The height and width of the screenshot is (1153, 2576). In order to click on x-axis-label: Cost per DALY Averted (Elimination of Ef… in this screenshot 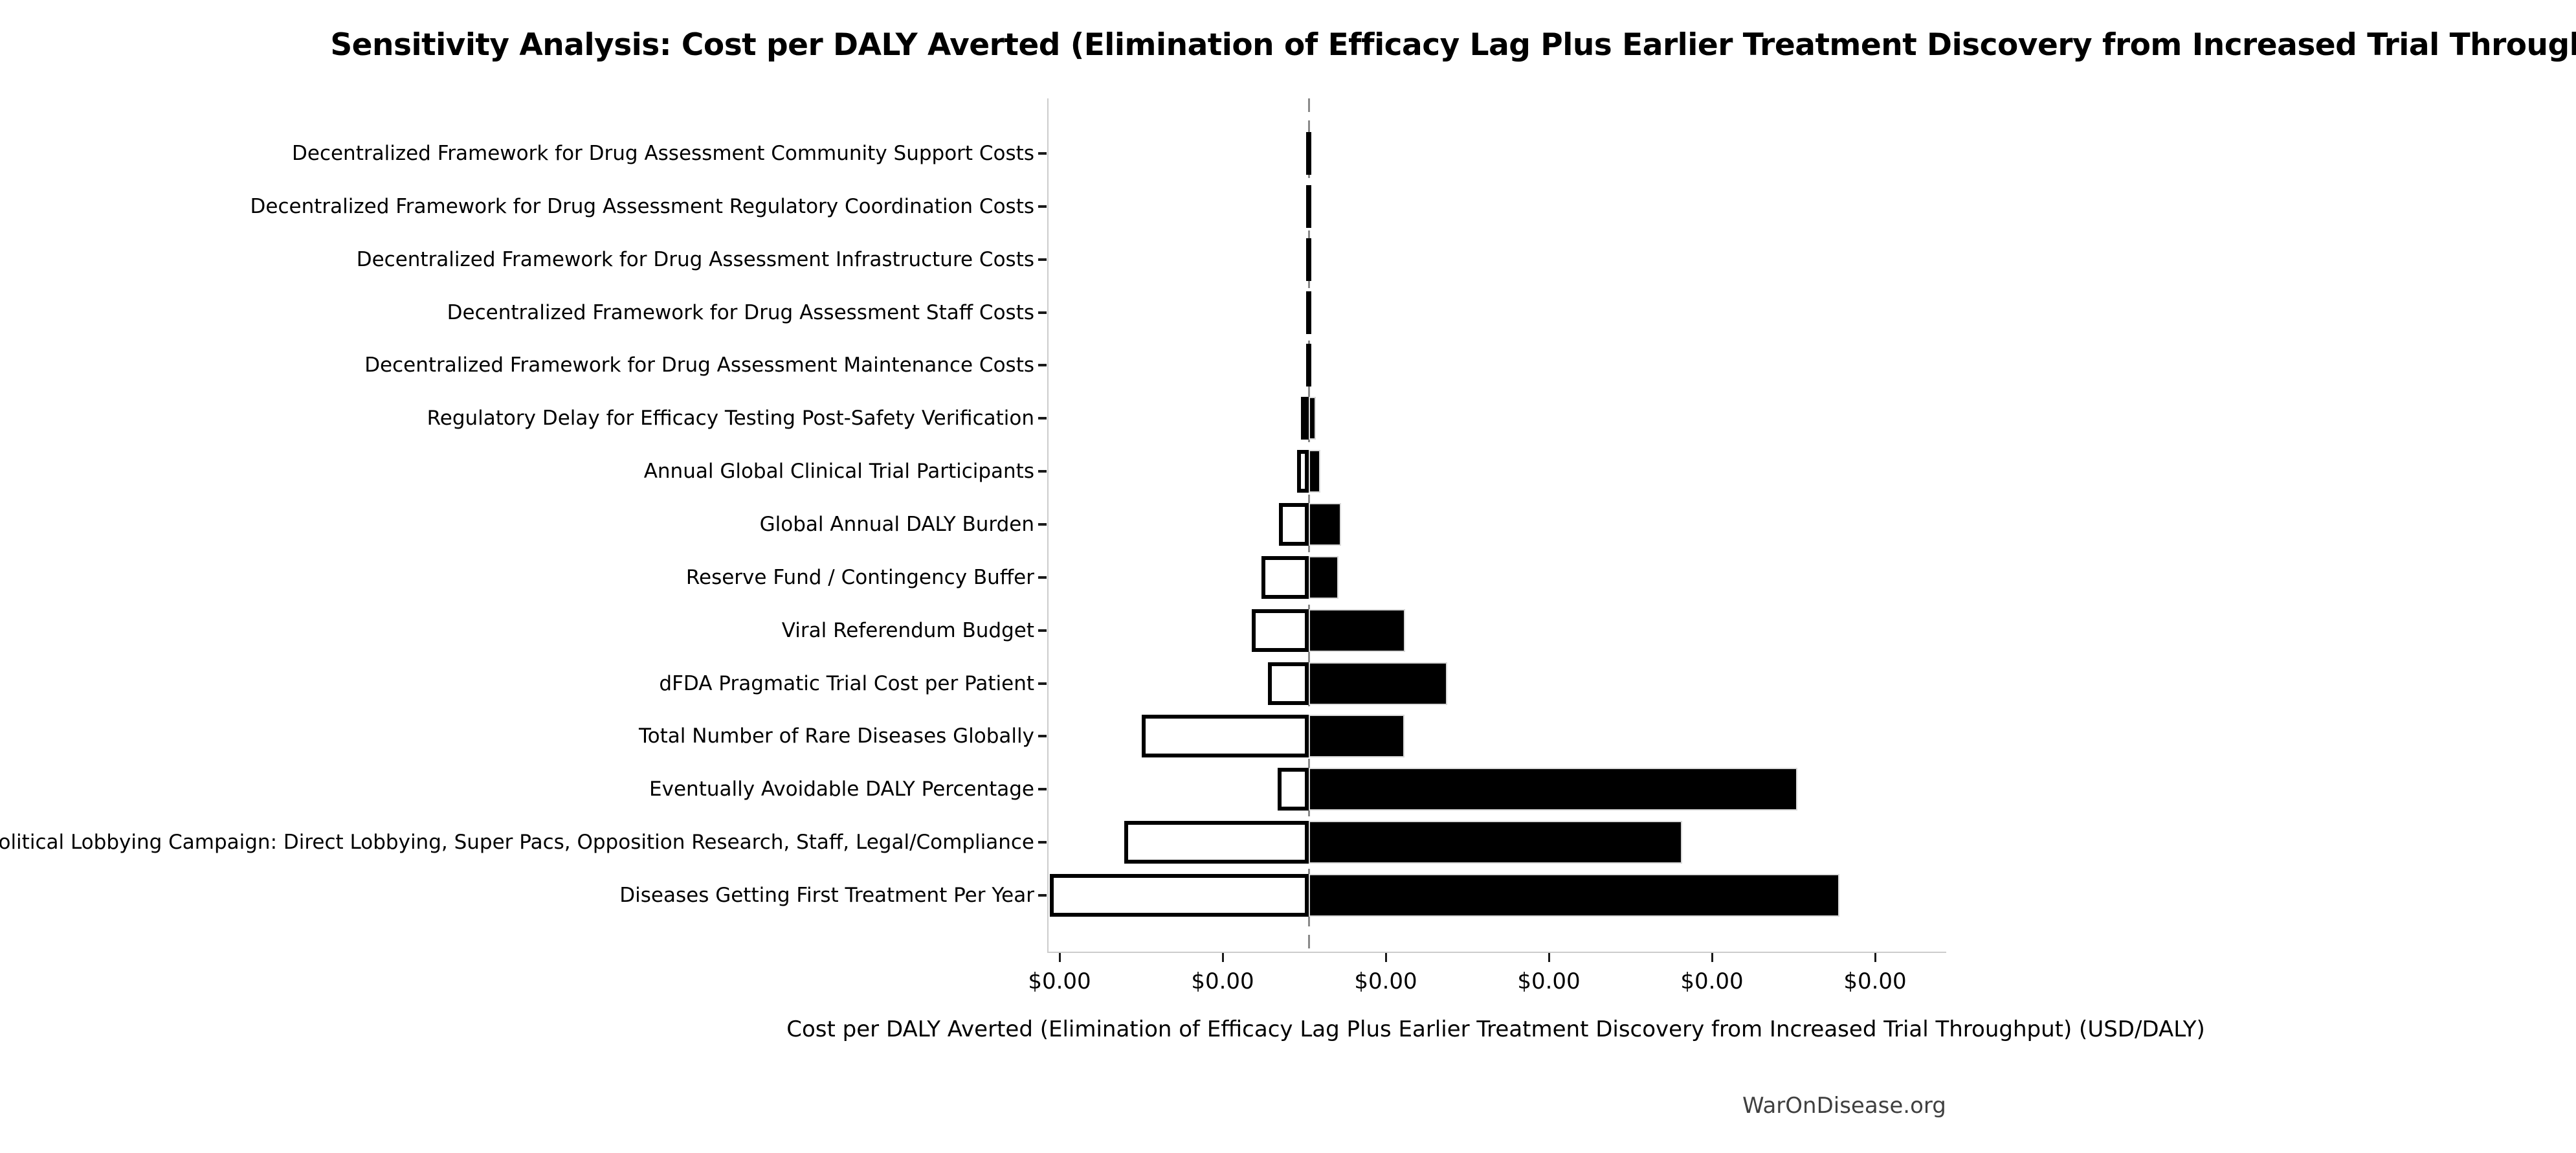, I will do `click(1495, 1029)`.